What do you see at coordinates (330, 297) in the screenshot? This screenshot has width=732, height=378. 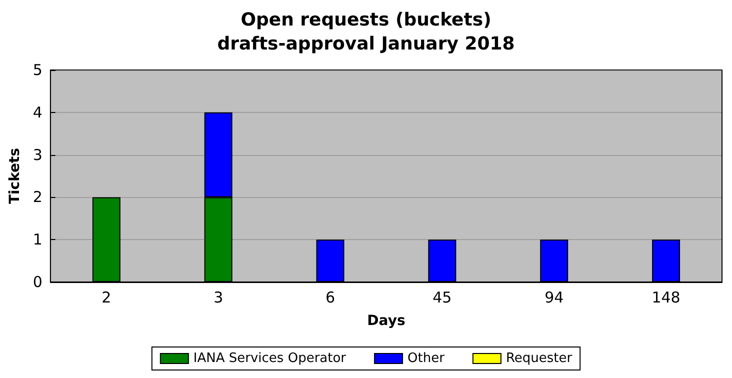 I see `x-tick-label: 6` at bounding box center [330, 297].